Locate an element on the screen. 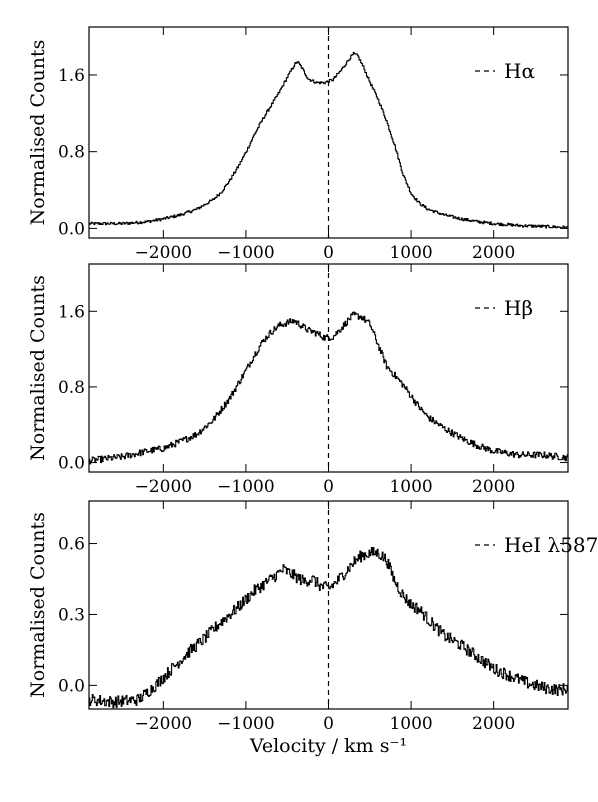  legend-label: Hα is located at coordinates (519, 71).